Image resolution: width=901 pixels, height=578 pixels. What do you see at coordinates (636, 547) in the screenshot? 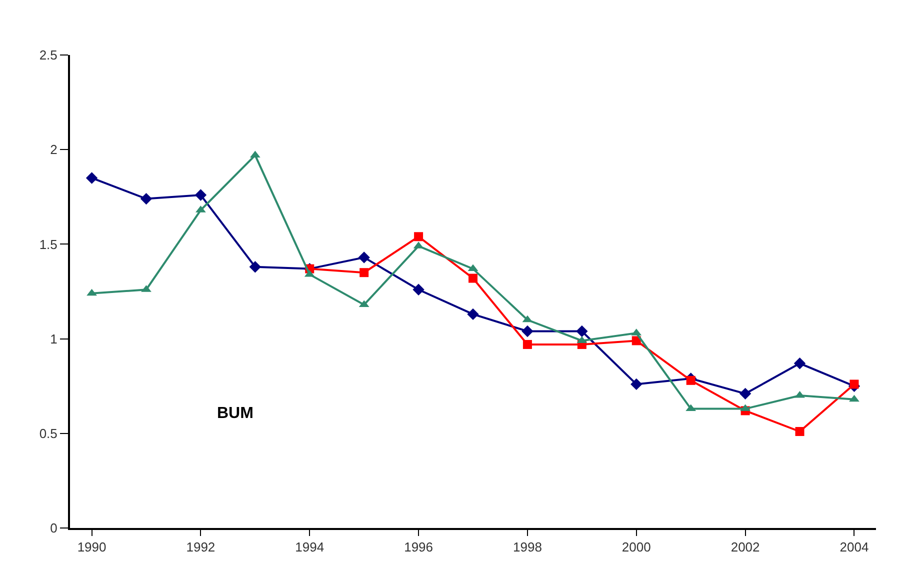
I see `x-tick-label: 2000` at bounding box center [636, 547].